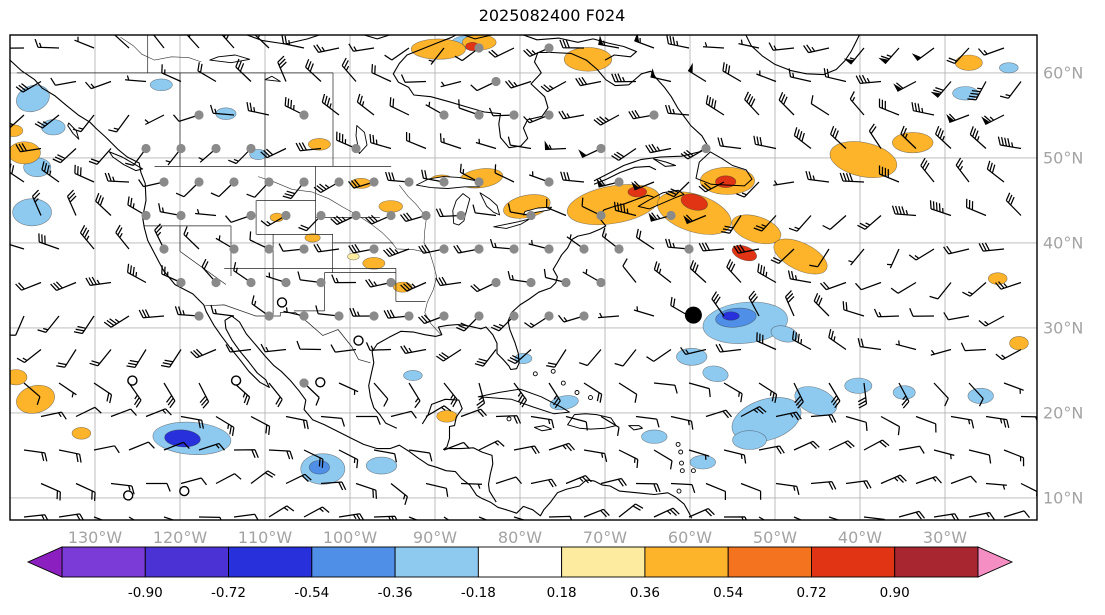 The image size is (1105, 615). Describe the element at coordinates (995, 562) in the screenshot. I see `colorbar-arrow-right` at that location.